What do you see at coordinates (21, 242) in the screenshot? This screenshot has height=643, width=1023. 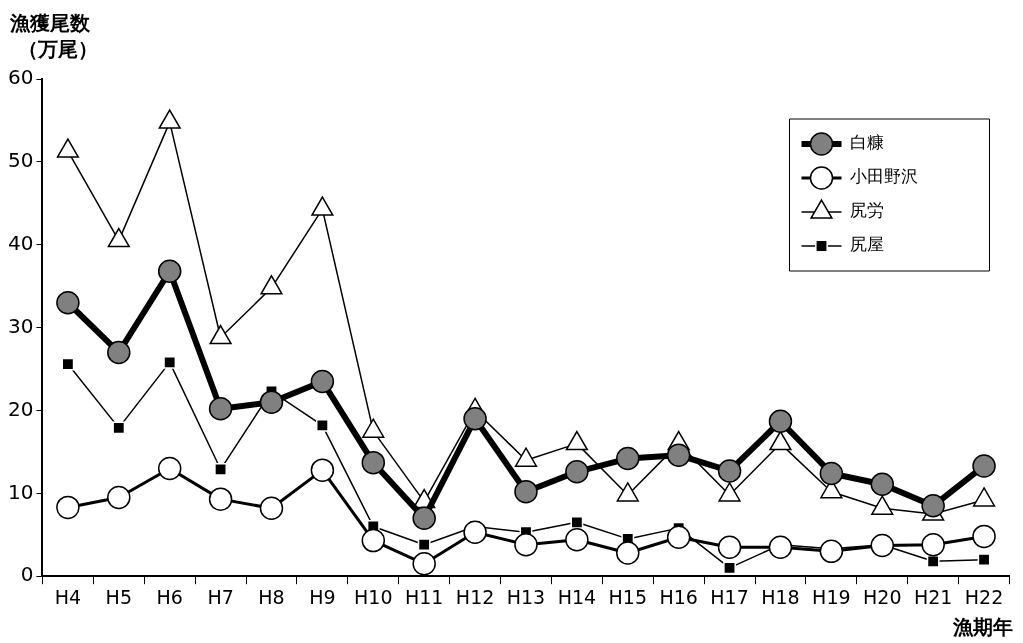 I see `y-tick-label: 40` at bounding box center [21, 242].